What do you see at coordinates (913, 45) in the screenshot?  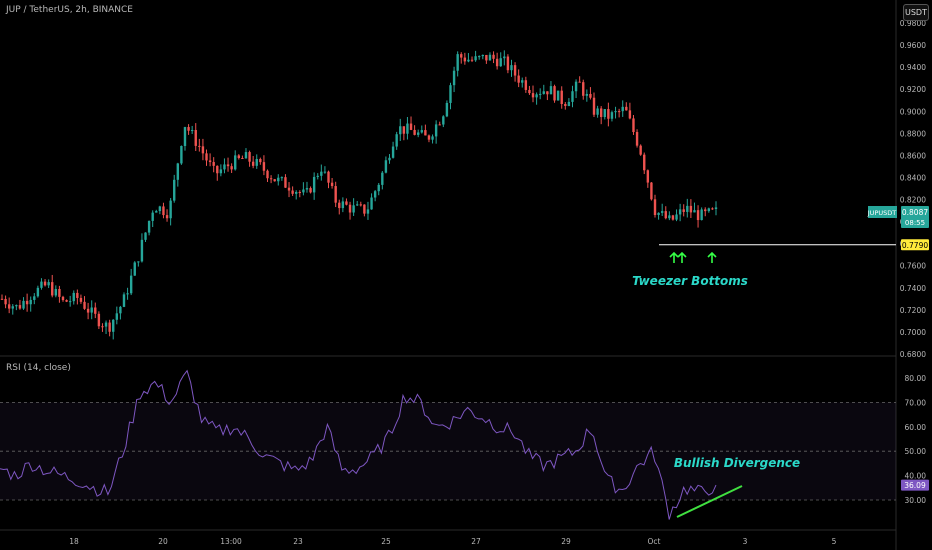 I see `price-tick-label: 0.9600` at bounding box center [913, 45].